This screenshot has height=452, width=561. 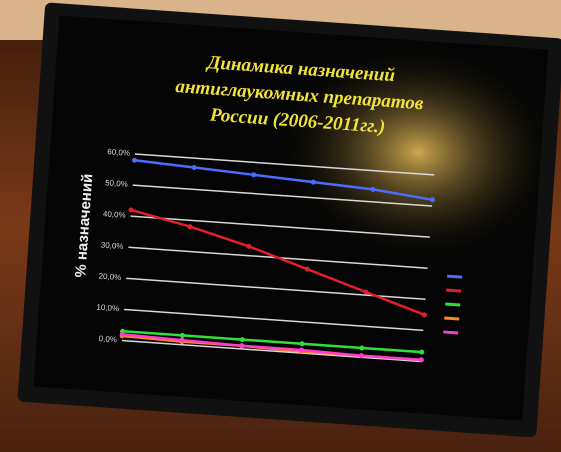 What do you see at coordinates (107, 308) in the screenshot?
I see `y-tick-label: 10,0%` at bounding box center [107, 308].